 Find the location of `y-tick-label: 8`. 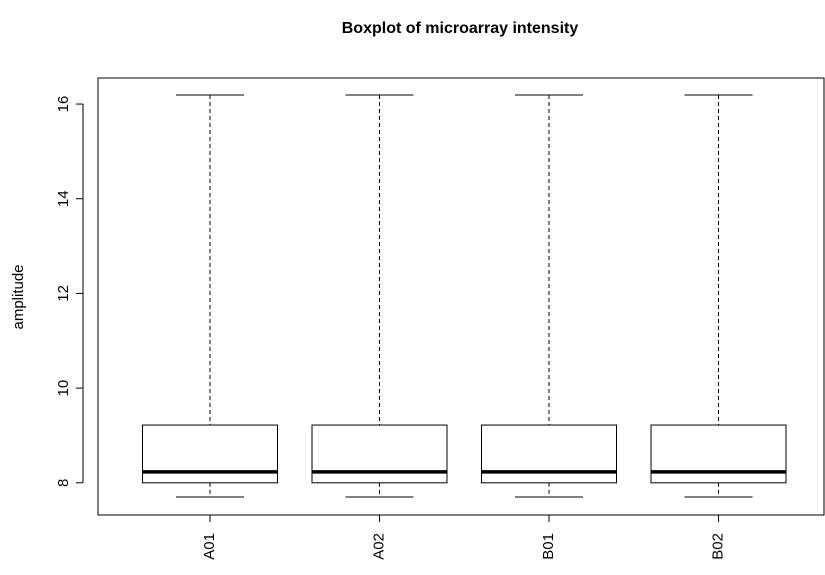

y-tick-label: 8 is located at coordinates (63, 483).